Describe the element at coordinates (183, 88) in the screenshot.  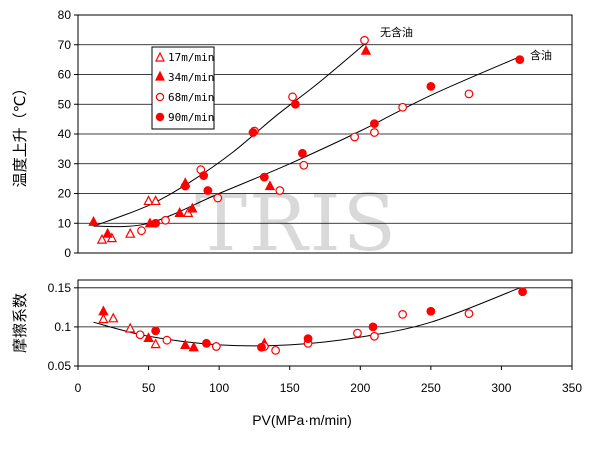
I see `legend: 17m/min 34m/min 68m/min 90m/min` at that location.